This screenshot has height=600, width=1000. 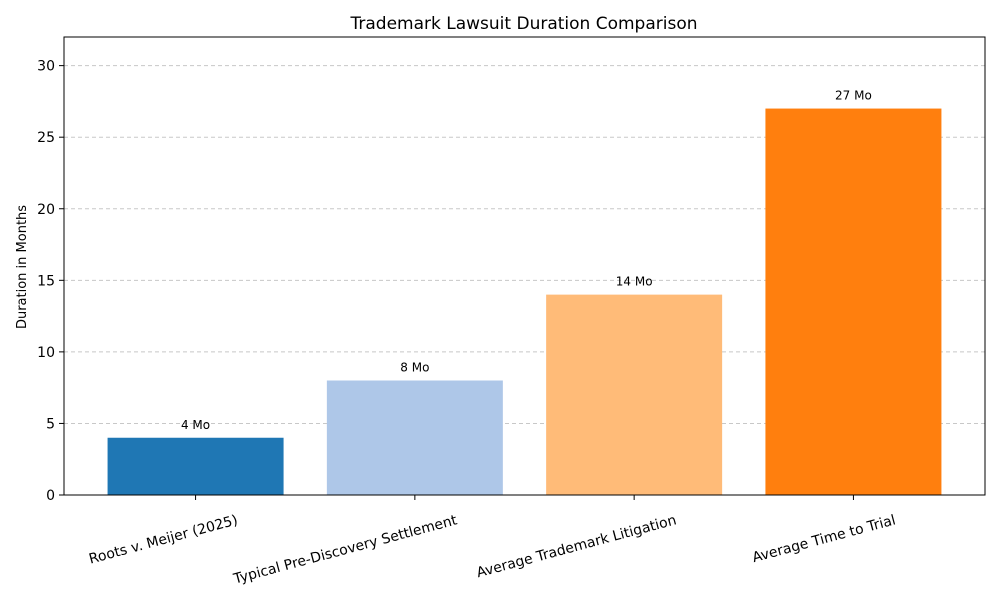 What do you see at coordinates (824, 539) in the screenshot?
I see `x-tick-label: Average Time to Trial` at bounding box center [824, 539].